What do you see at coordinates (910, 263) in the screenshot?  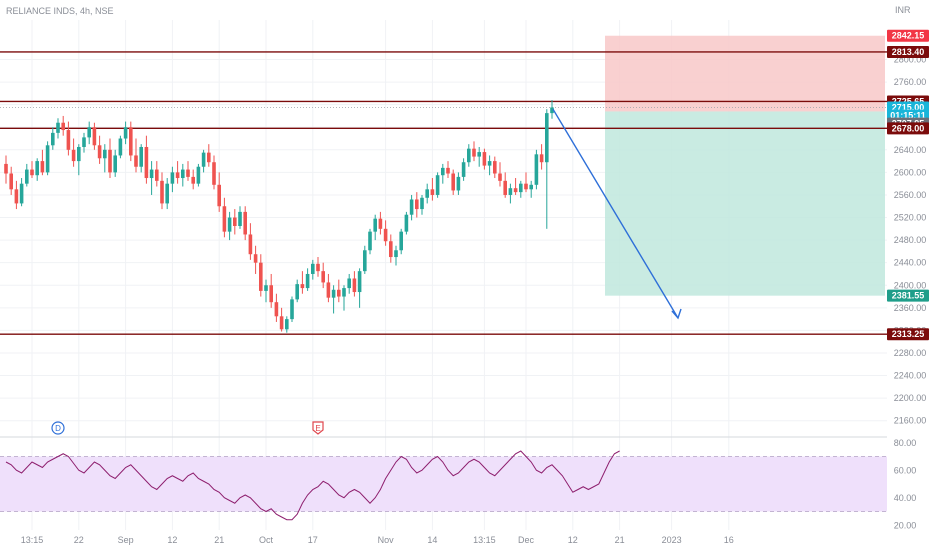 I see `price-tick-label: 2440.00` at bounding box center [910, 263].